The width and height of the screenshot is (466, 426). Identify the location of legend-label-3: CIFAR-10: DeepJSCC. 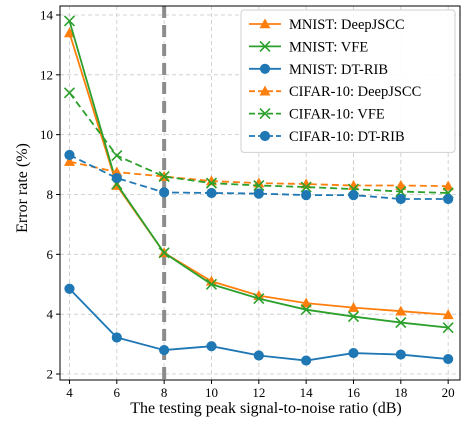
(355, 92).